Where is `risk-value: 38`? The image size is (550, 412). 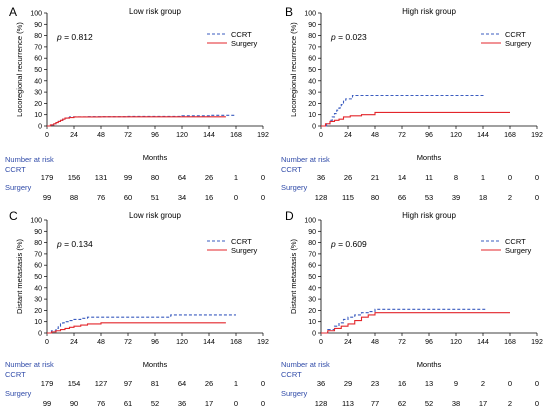
risk-value: 38 is located at coordinates (456, 403).